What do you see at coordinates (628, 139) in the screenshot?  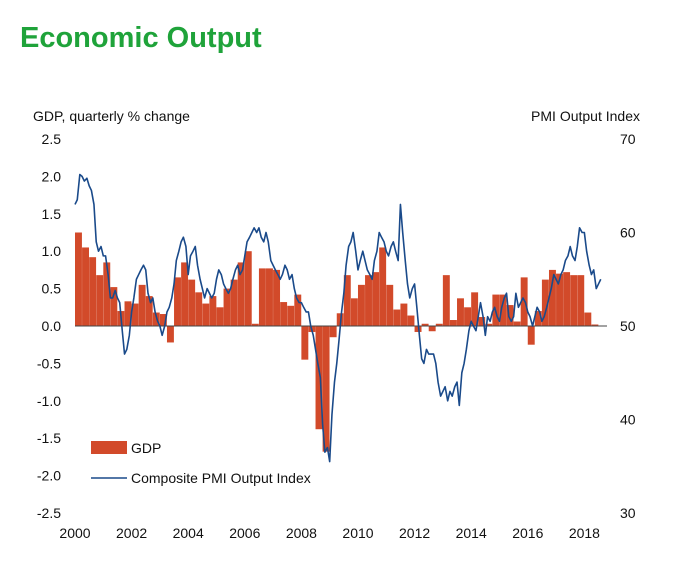 I see `right-tick-label: 70` at bounding box center [628, 139].